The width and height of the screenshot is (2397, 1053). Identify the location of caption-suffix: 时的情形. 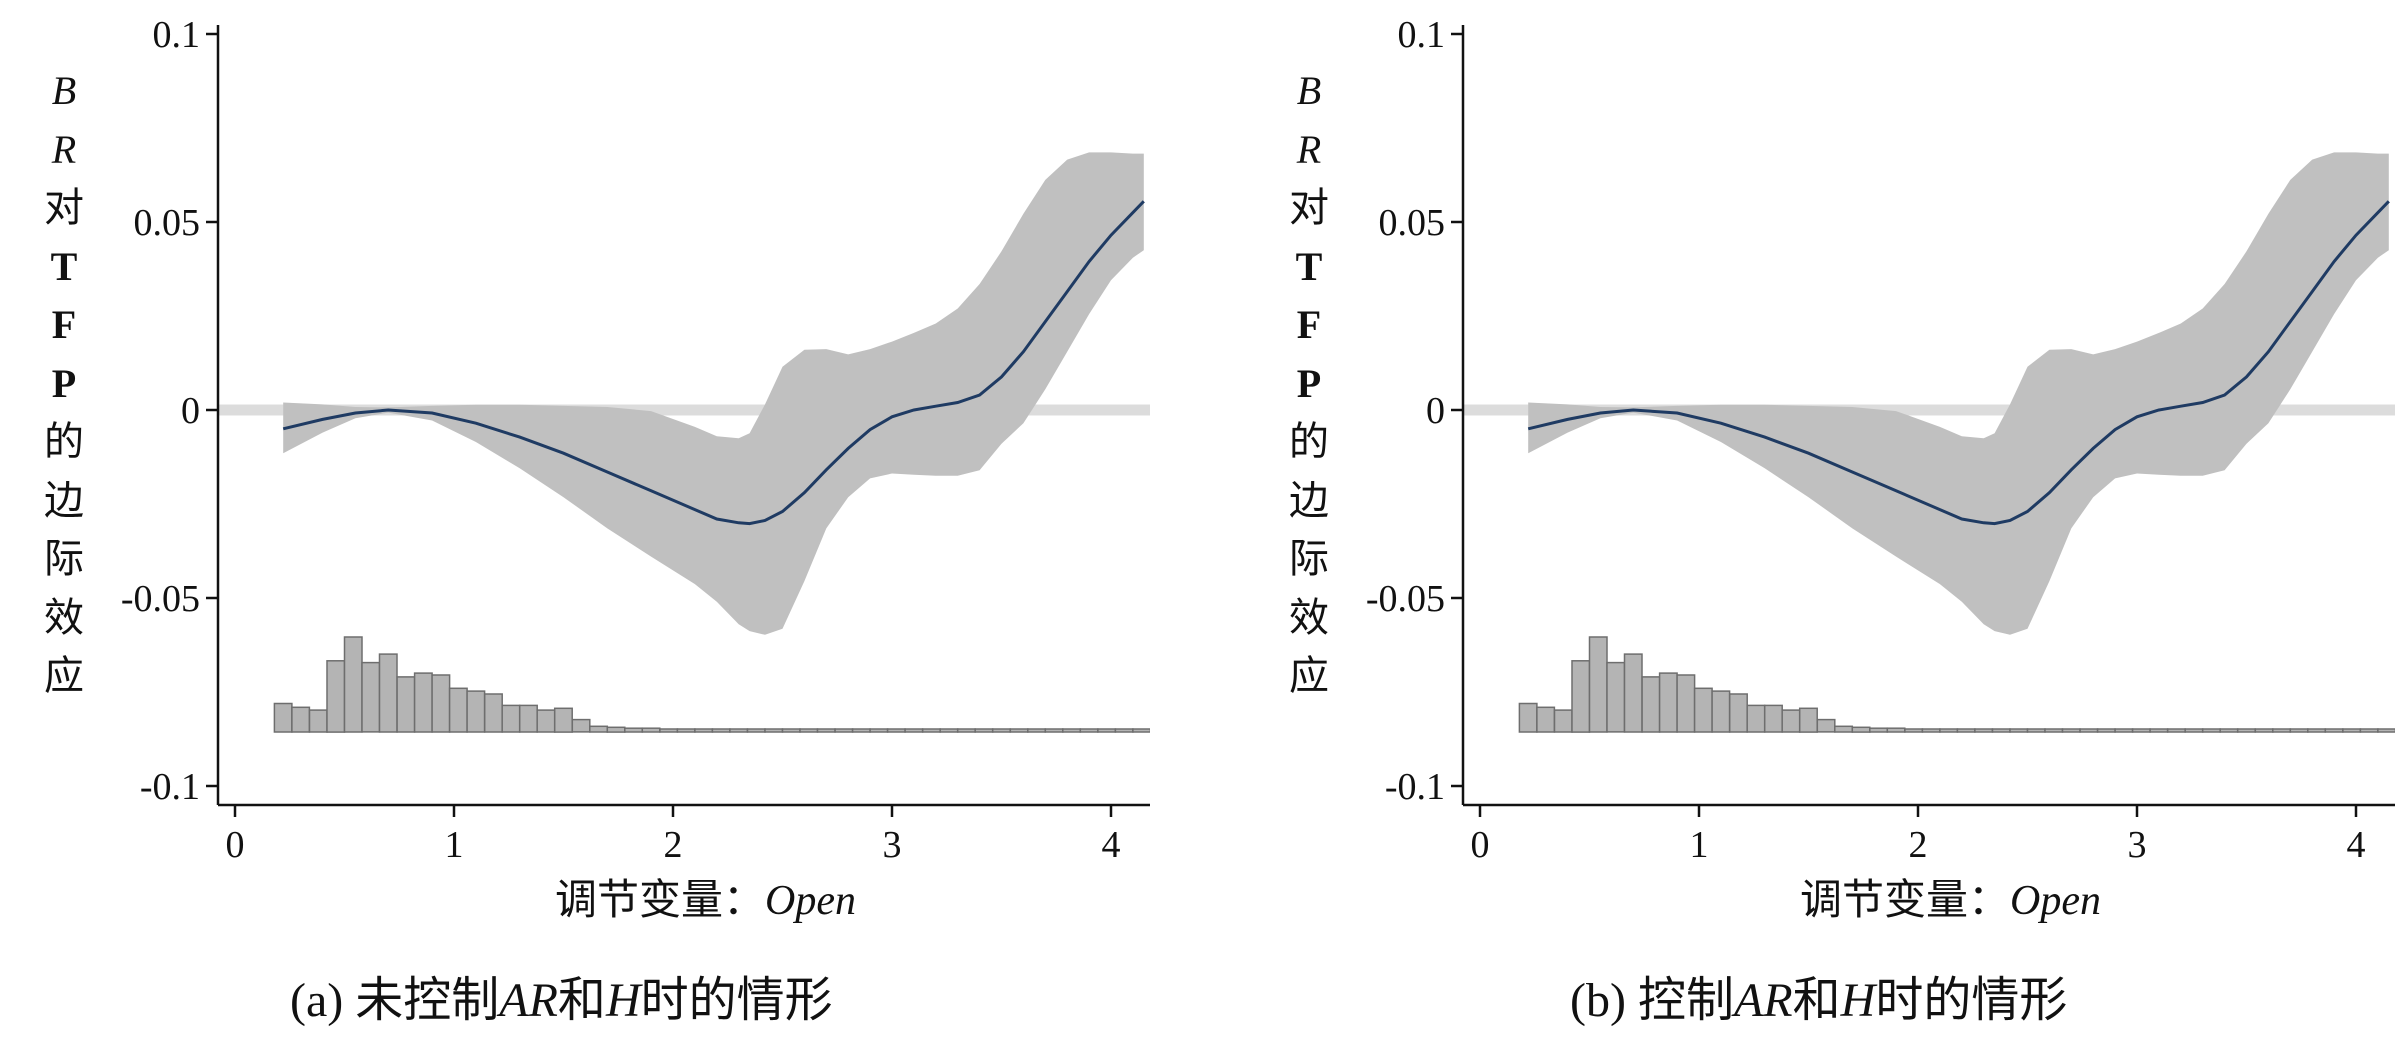
(736, 1000).